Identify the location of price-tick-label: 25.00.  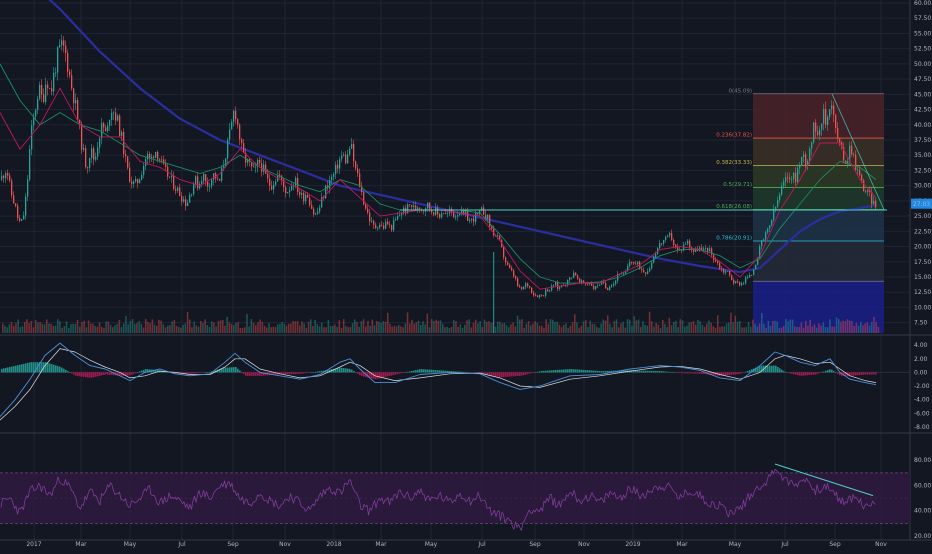
(922, 216).